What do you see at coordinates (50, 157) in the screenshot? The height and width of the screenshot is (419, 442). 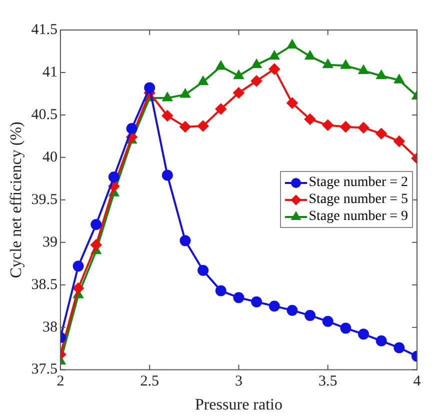 I see `y-tick-label: 40` at bounding box center [50, 157].